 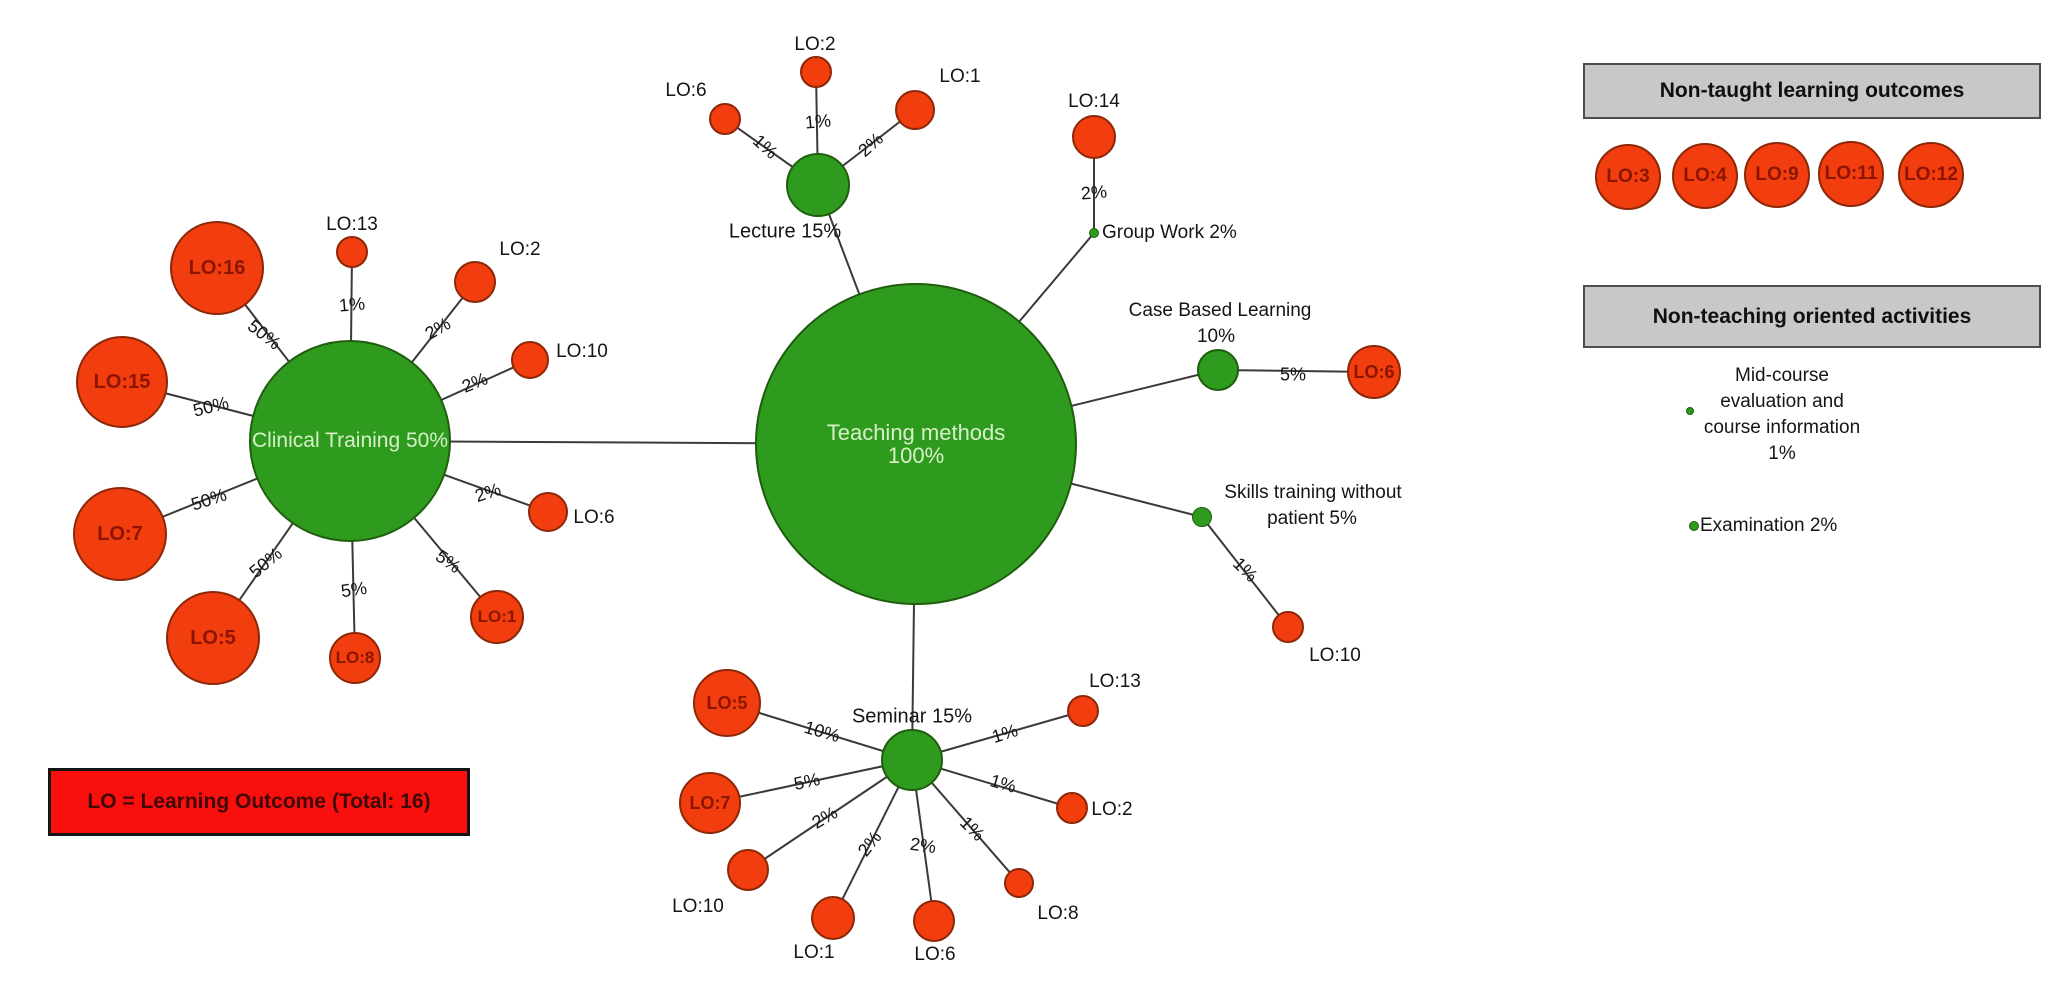 I want to click on node-groupwork-lo14, so click(x=1094, y=137).